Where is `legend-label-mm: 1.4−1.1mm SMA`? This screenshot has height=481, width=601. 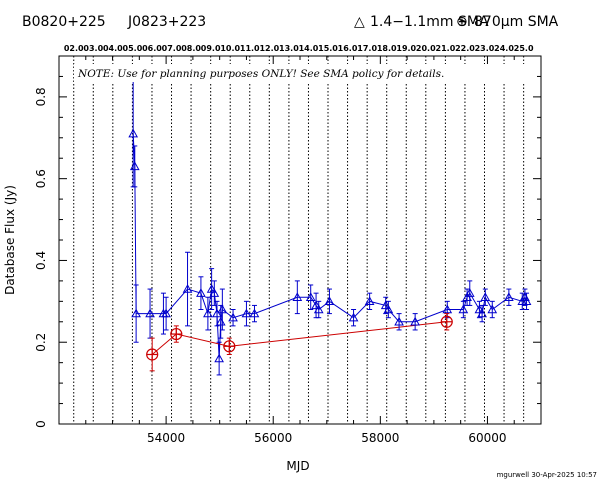
legend-label-mm: 1.4−1.1mm SMA is located at coordinates (429, 22).